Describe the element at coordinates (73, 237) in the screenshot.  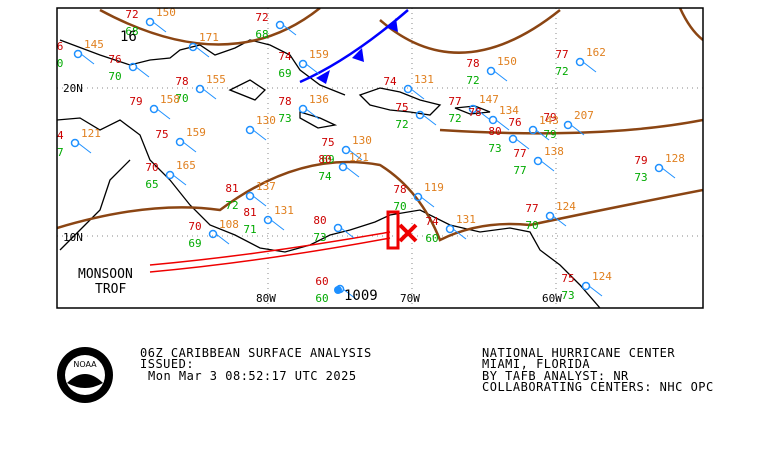
I see `lat-label: 10N` at that location.